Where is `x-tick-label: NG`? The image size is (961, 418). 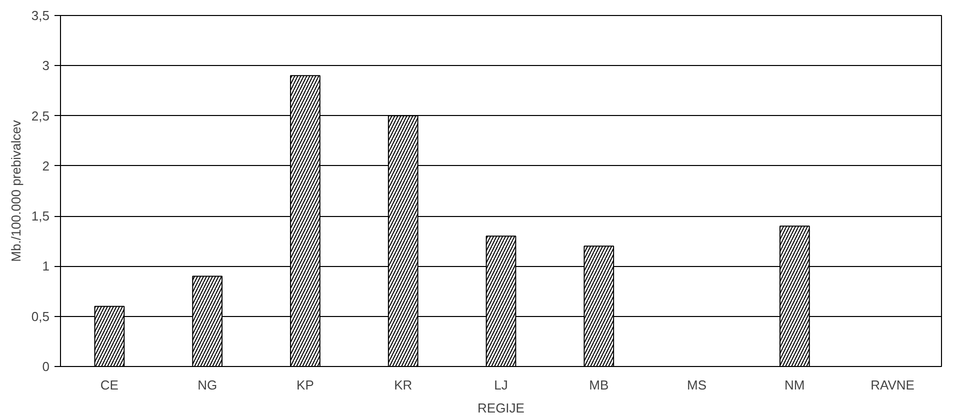 x-tick-label: NG is located at coordinates (208, 385).